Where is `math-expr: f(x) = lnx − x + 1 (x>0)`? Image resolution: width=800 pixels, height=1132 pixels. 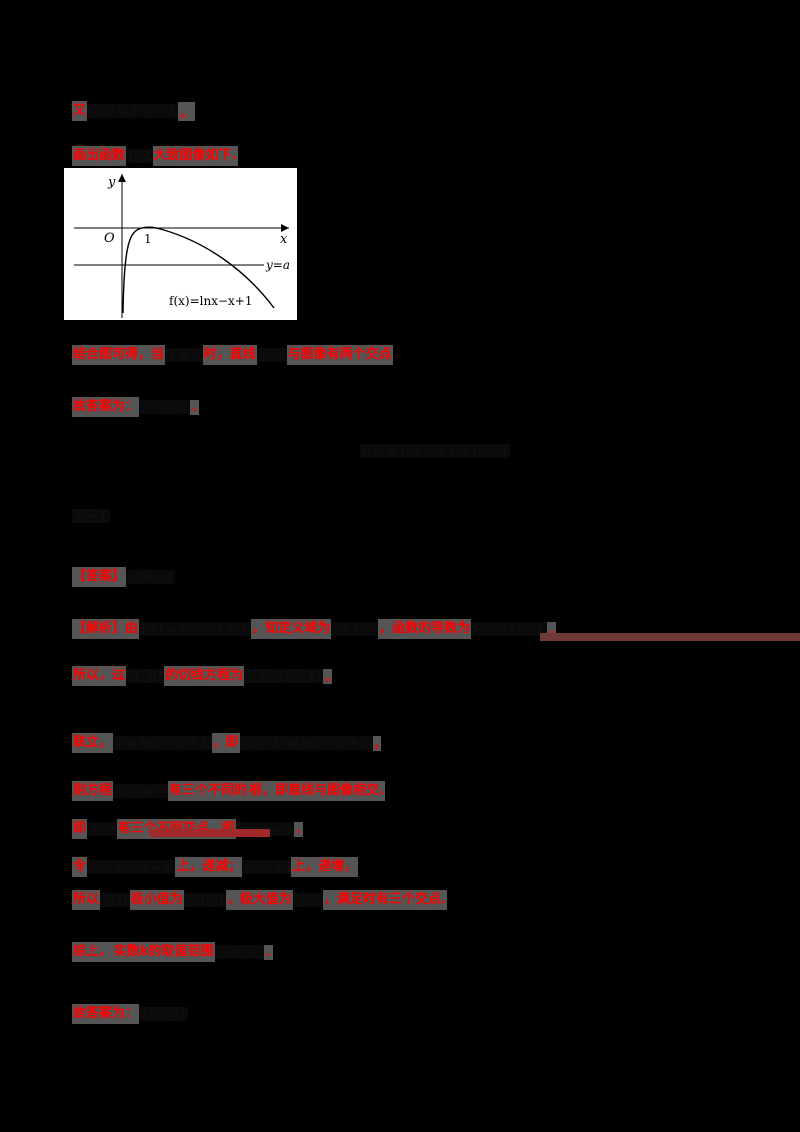 math-expr: f(x) = lnx − x + 1 (x>0) is located at coordinates (435, 451).